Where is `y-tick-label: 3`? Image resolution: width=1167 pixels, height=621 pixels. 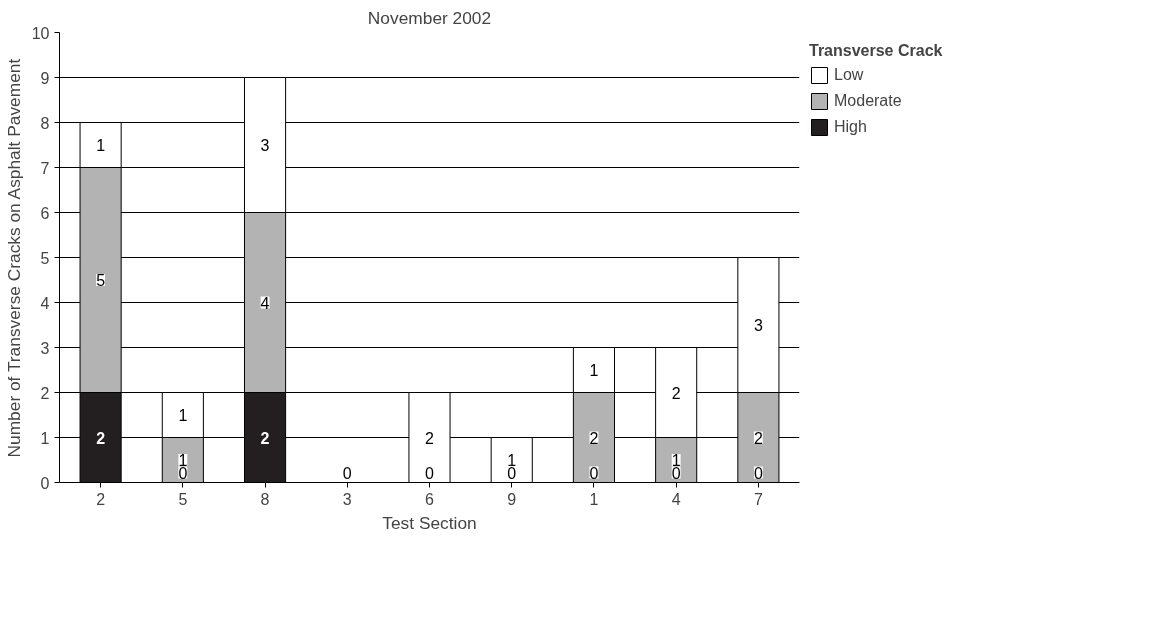
y-tick-label: 3 is located at coordinates (45, 348).